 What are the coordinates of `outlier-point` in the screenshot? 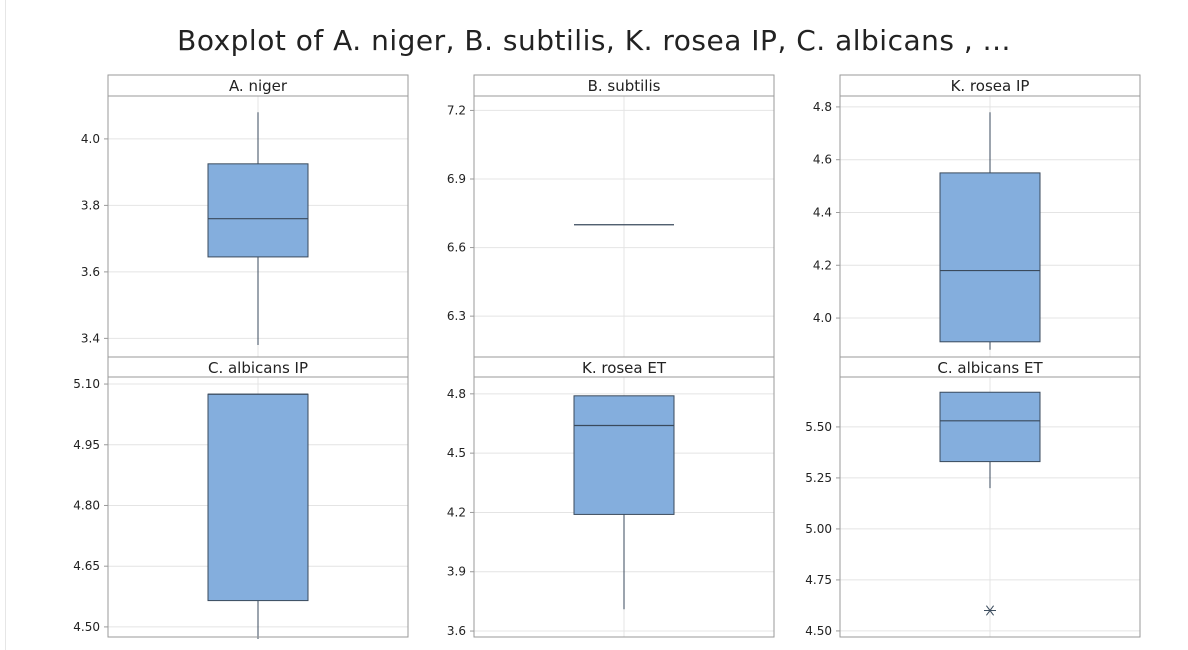 It's located at (990, 610).